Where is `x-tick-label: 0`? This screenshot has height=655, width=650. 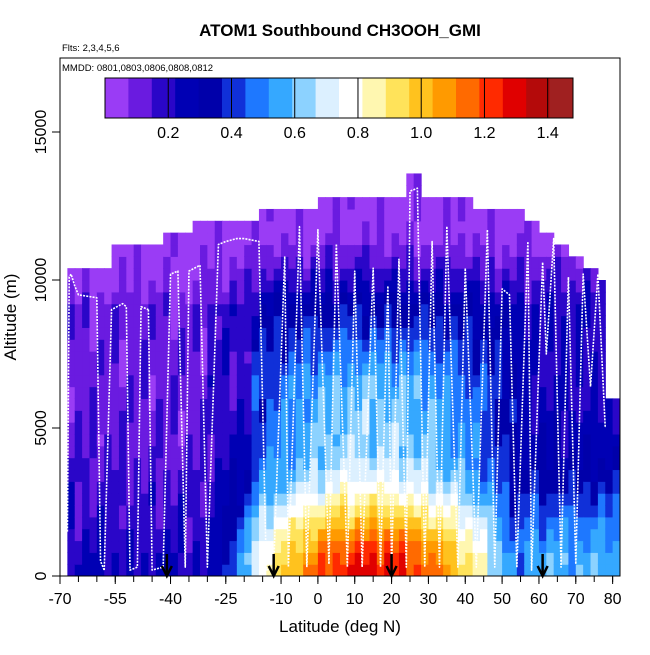
x-tick-label: 0 is located at coordinates (317, 599).